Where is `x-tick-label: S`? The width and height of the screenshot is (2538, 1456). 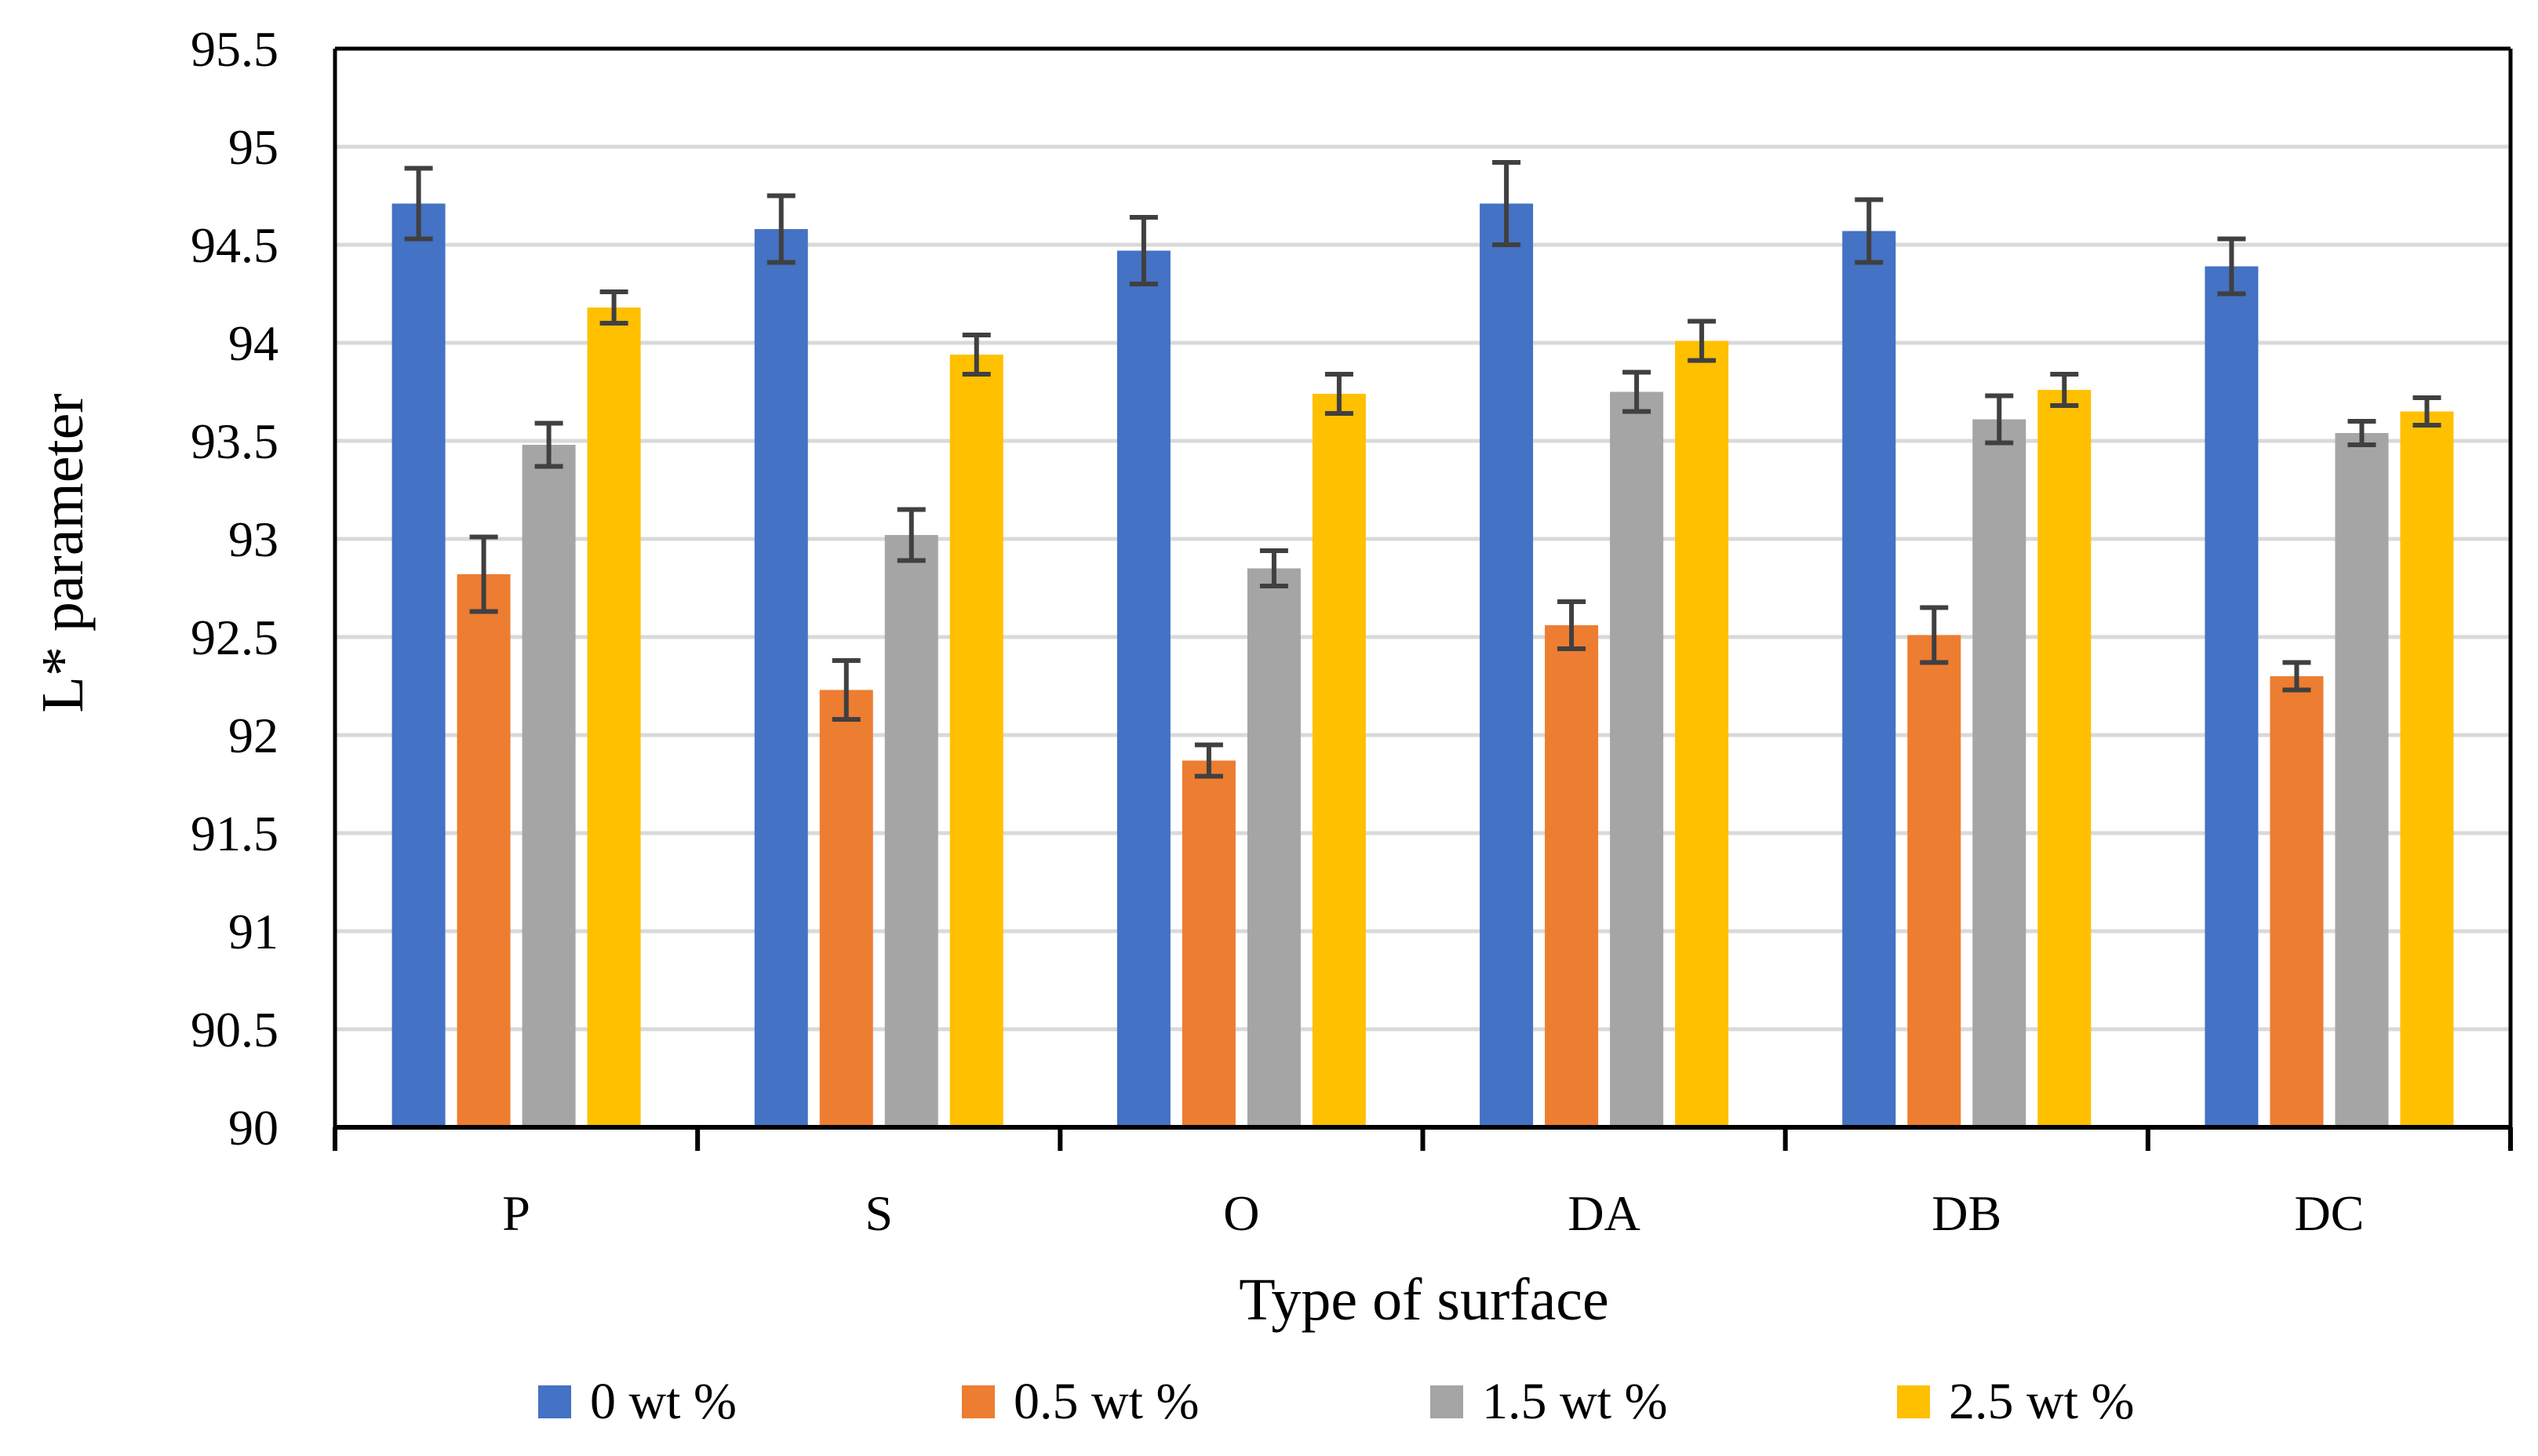
x-tick-label: S is located at coordinates (879, 1213).